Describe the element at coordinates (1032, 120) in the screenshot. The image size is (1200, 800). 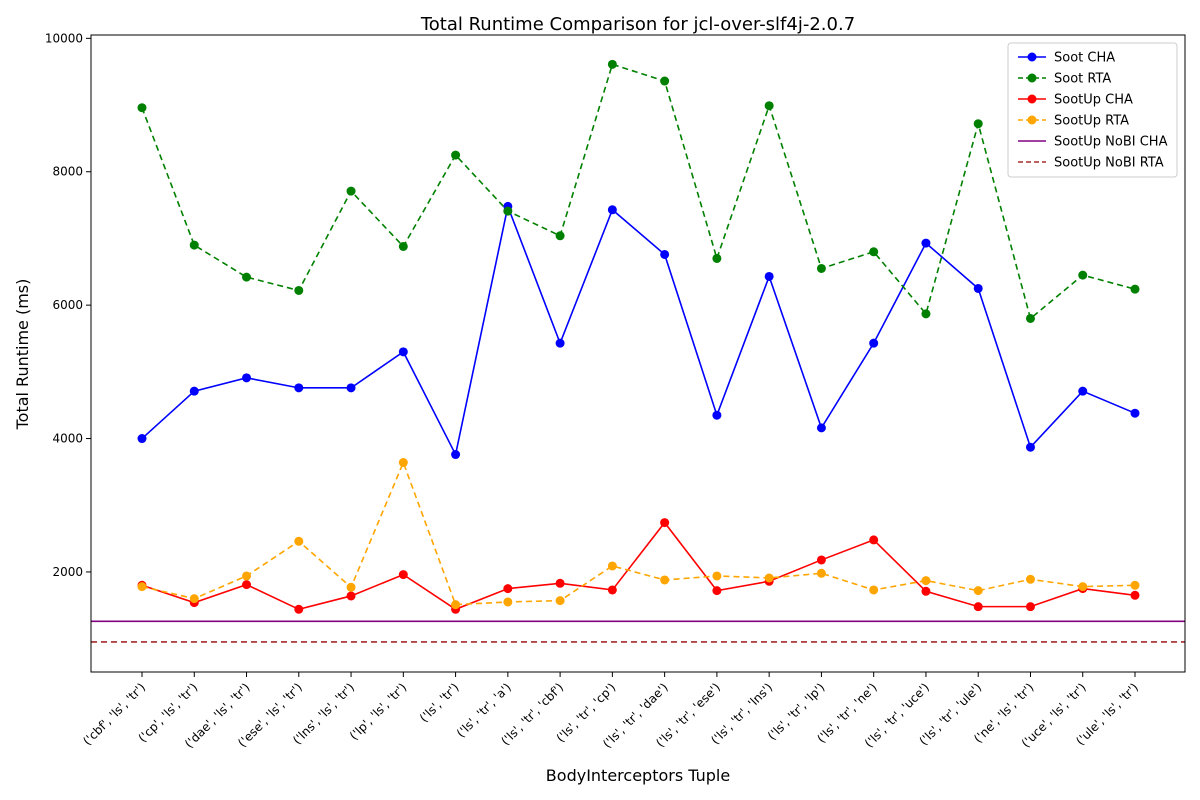
I see `legend-marker-sootup-rta` at that location.